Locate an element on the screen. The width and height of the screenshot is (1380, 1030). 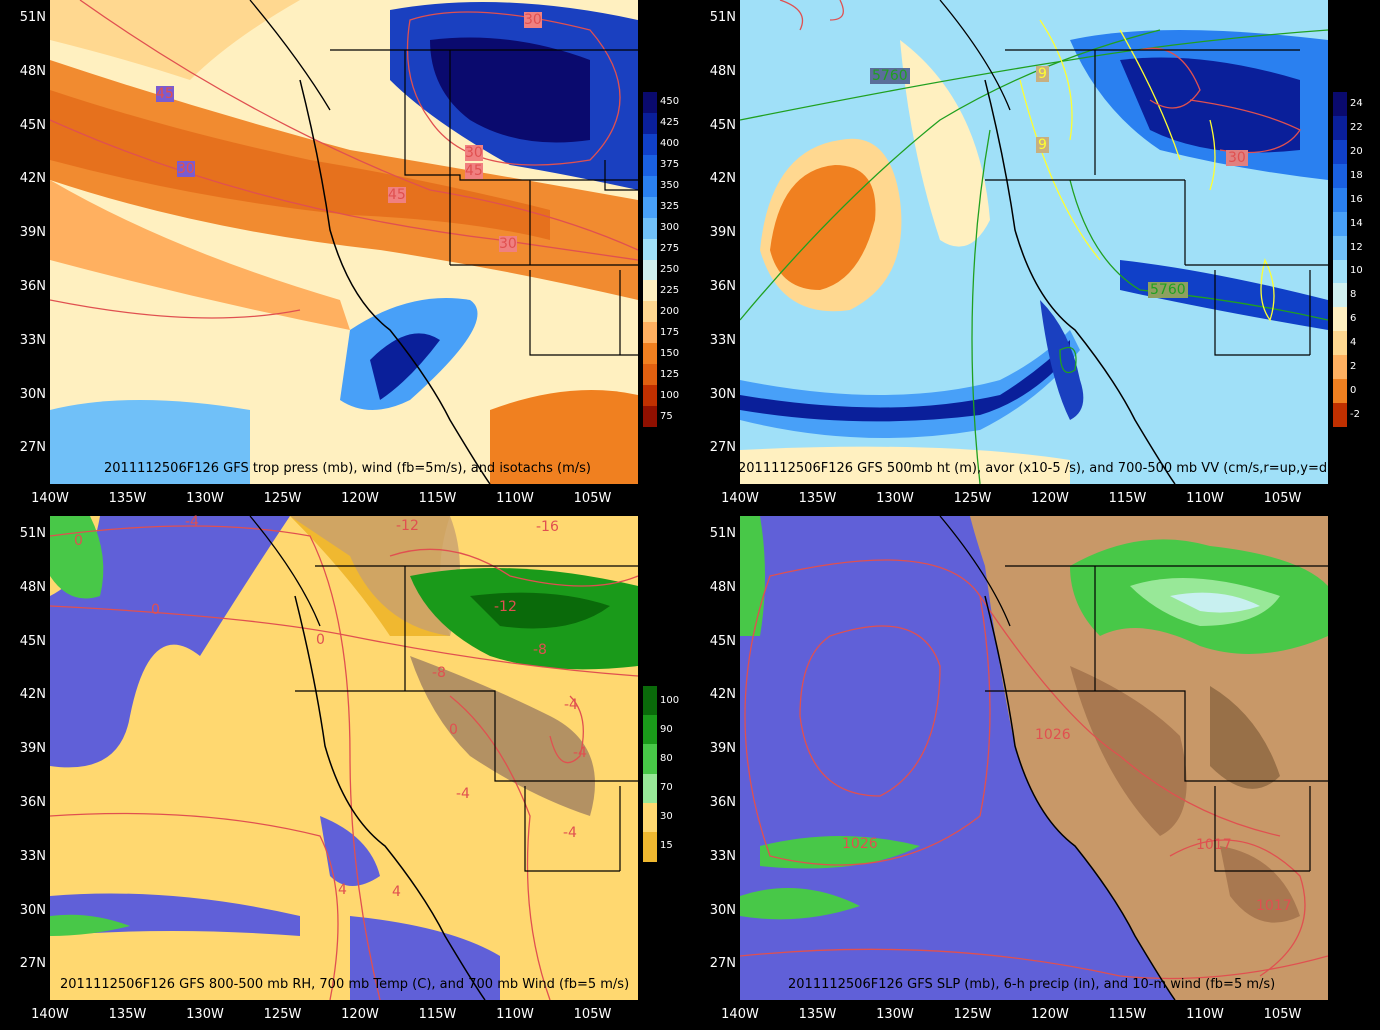
colorbar-label: 4 is located at coordinates (1353, 343).